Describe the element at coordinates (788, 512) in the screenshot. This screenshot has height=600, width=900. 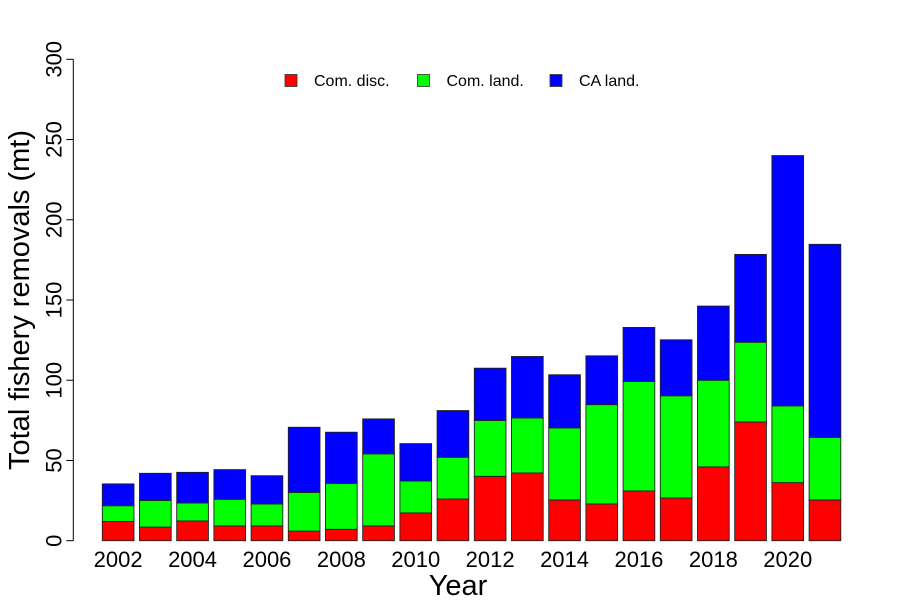
I see `bar-segment-2020-com-disc` at that location.